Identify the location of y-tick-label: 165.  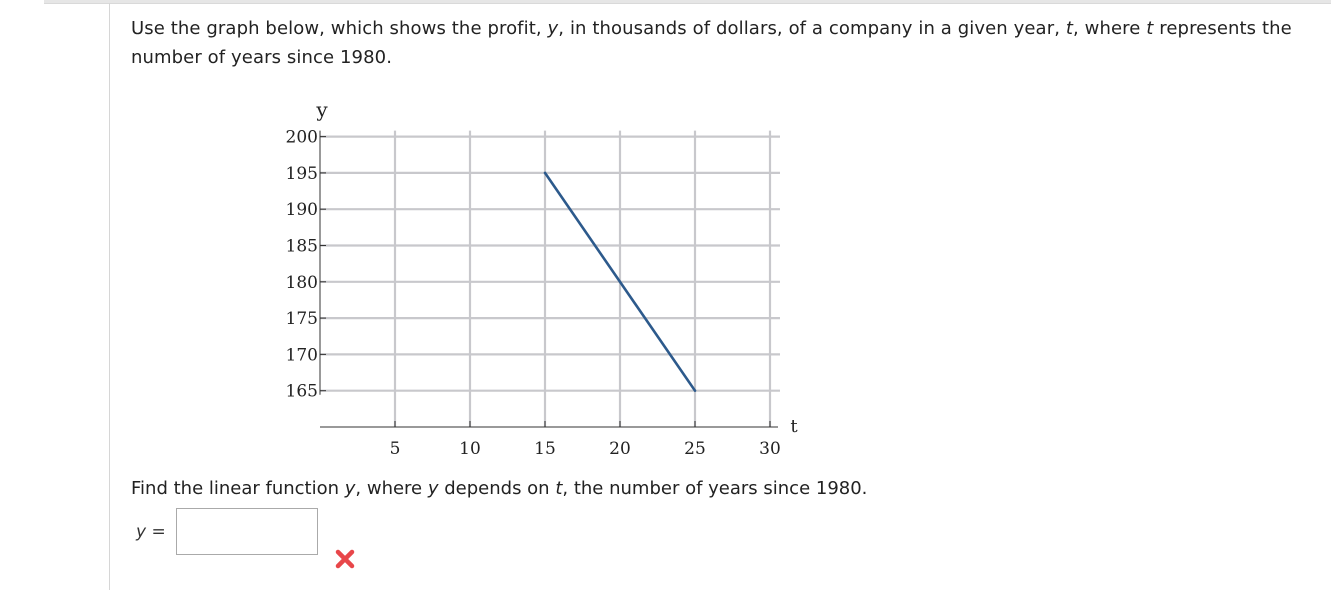
(302, 392).